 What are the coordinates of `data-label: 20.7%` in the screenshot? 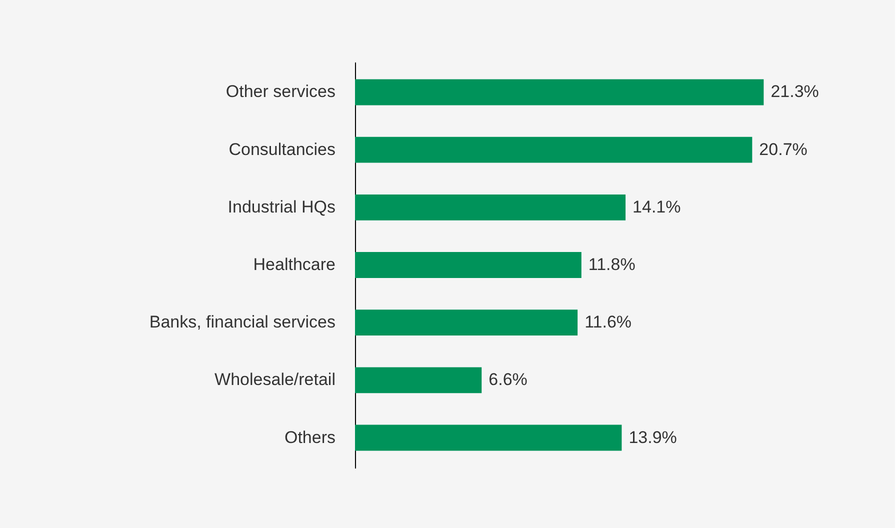 It's located at (783, 149).